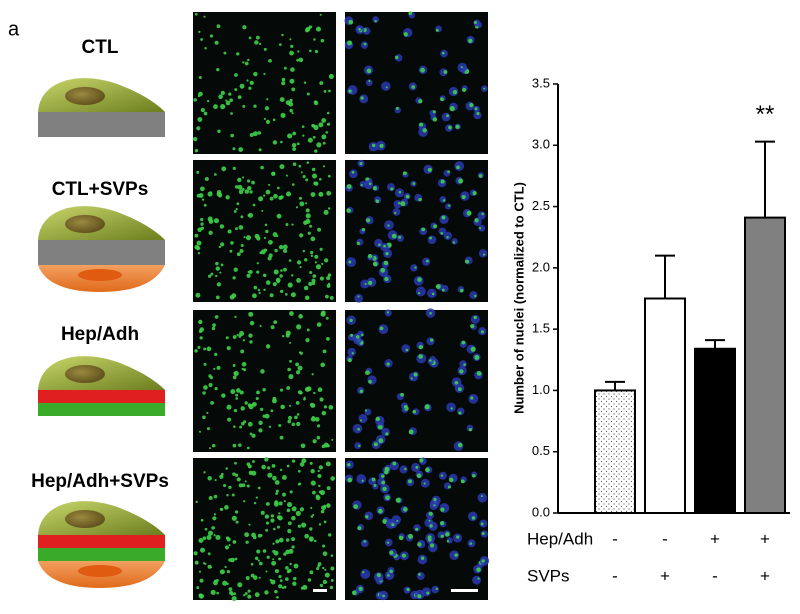  Describe the element at coordinates (541, 328) in the screenshot. I see `y-tick-label: 1.5` at that location.